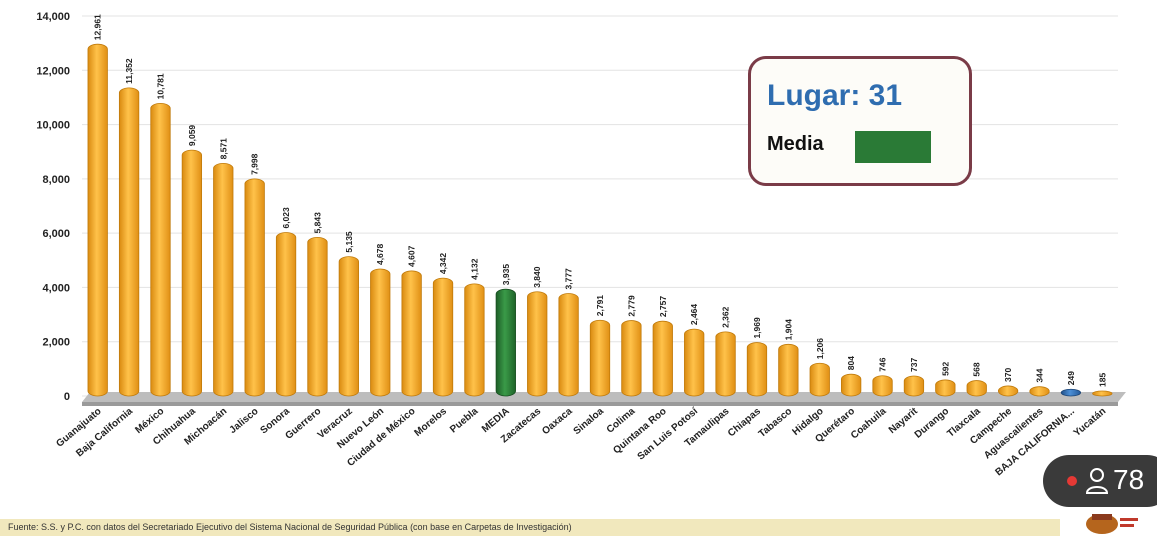  Describe the element at coordinates (349, 242) in the screenshot. I see `value-label: 5,135` at that location.